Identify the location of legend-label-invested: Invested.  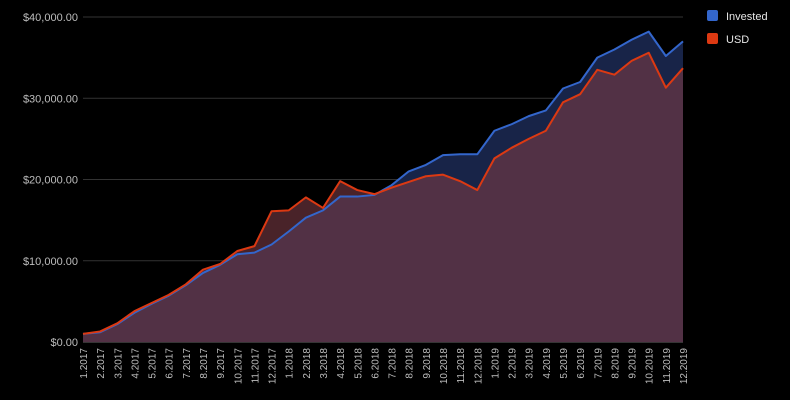
(747, 17).